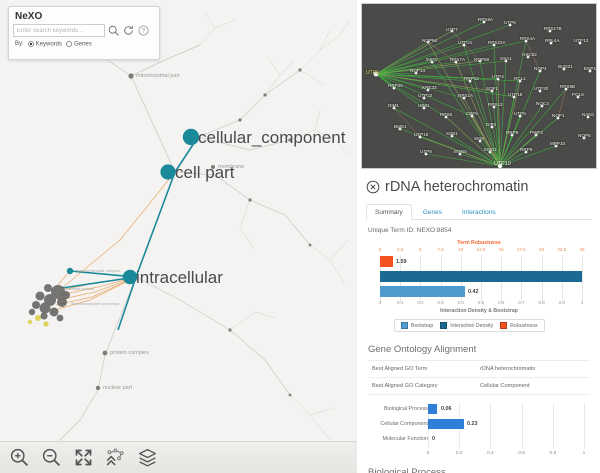 This screenshot has width=600, height=473. I want to click on chart-xlabel-interaction-density: Interaction Density & Bootstrap, so click(479, 311).